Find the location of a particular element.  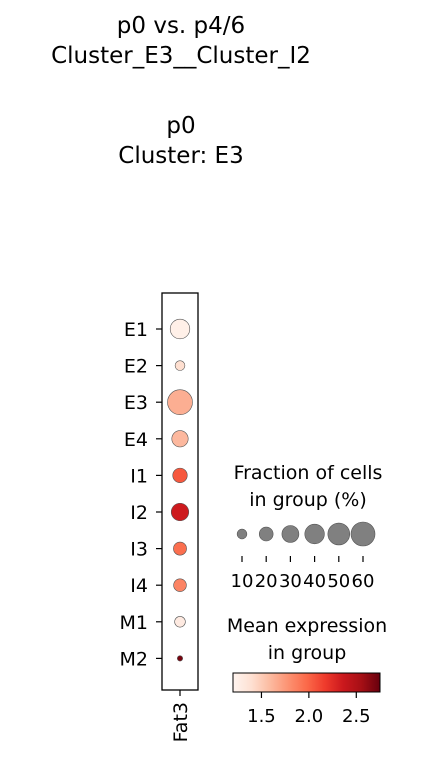

title-line-1: p0 vs. p4/6 is located at coordinates (181, 26).